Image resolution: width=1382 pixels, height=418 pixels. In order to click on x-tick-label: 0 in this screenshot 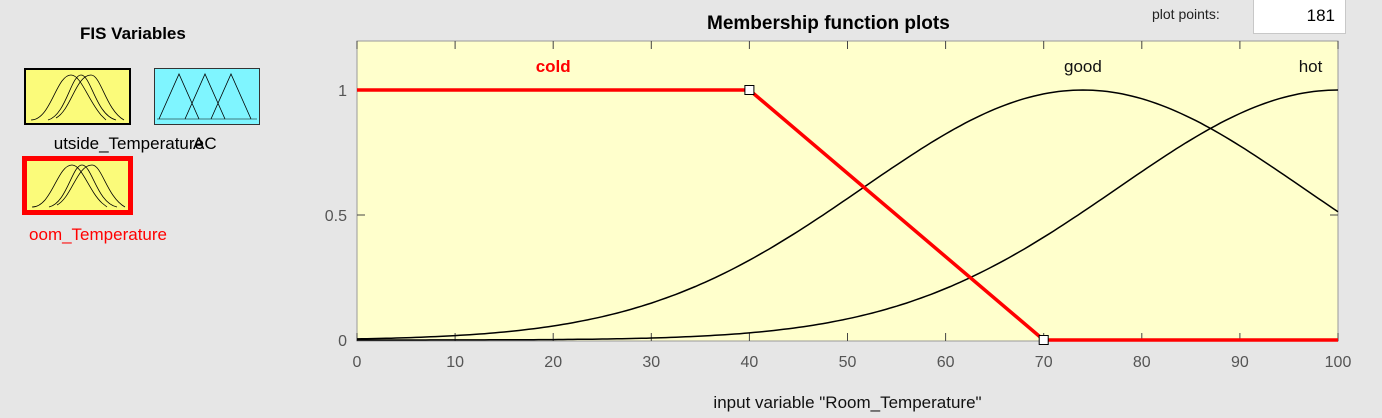, I will do `click(357, 362)`.